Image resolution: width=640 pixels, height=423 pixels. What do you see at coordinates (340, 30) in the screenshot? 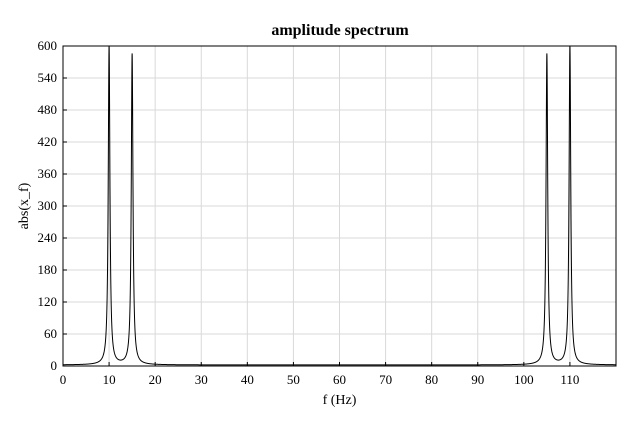
I see `chart-title: amplitude spectrum` at bounding box center [340, 30].